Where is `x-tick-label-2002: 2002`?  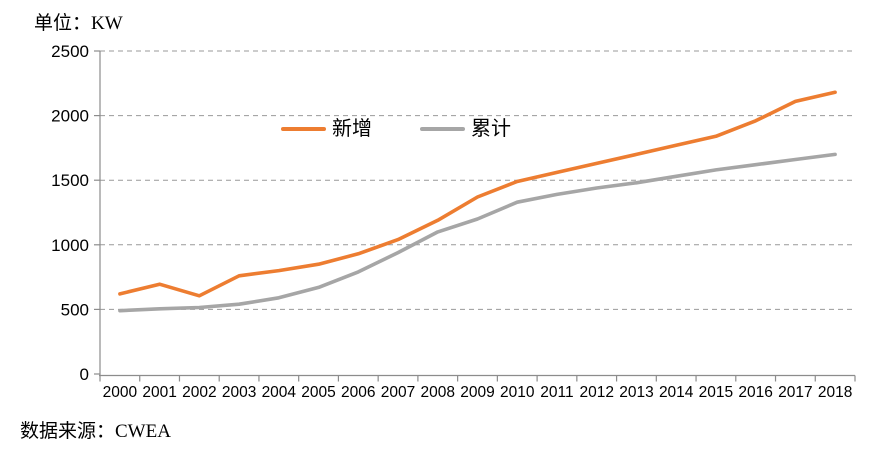 x-tick-label-2002: 2002 is located at coordinates (199, 392).